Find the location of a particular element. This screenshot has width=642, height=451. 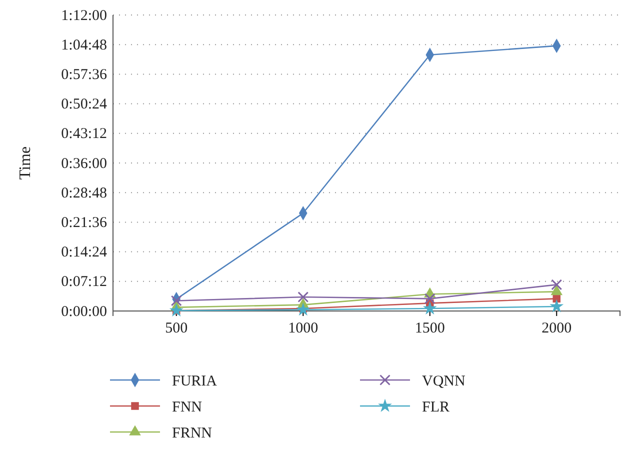

y-tick-label: 0:28:48 is located at coordinates (84, 193).